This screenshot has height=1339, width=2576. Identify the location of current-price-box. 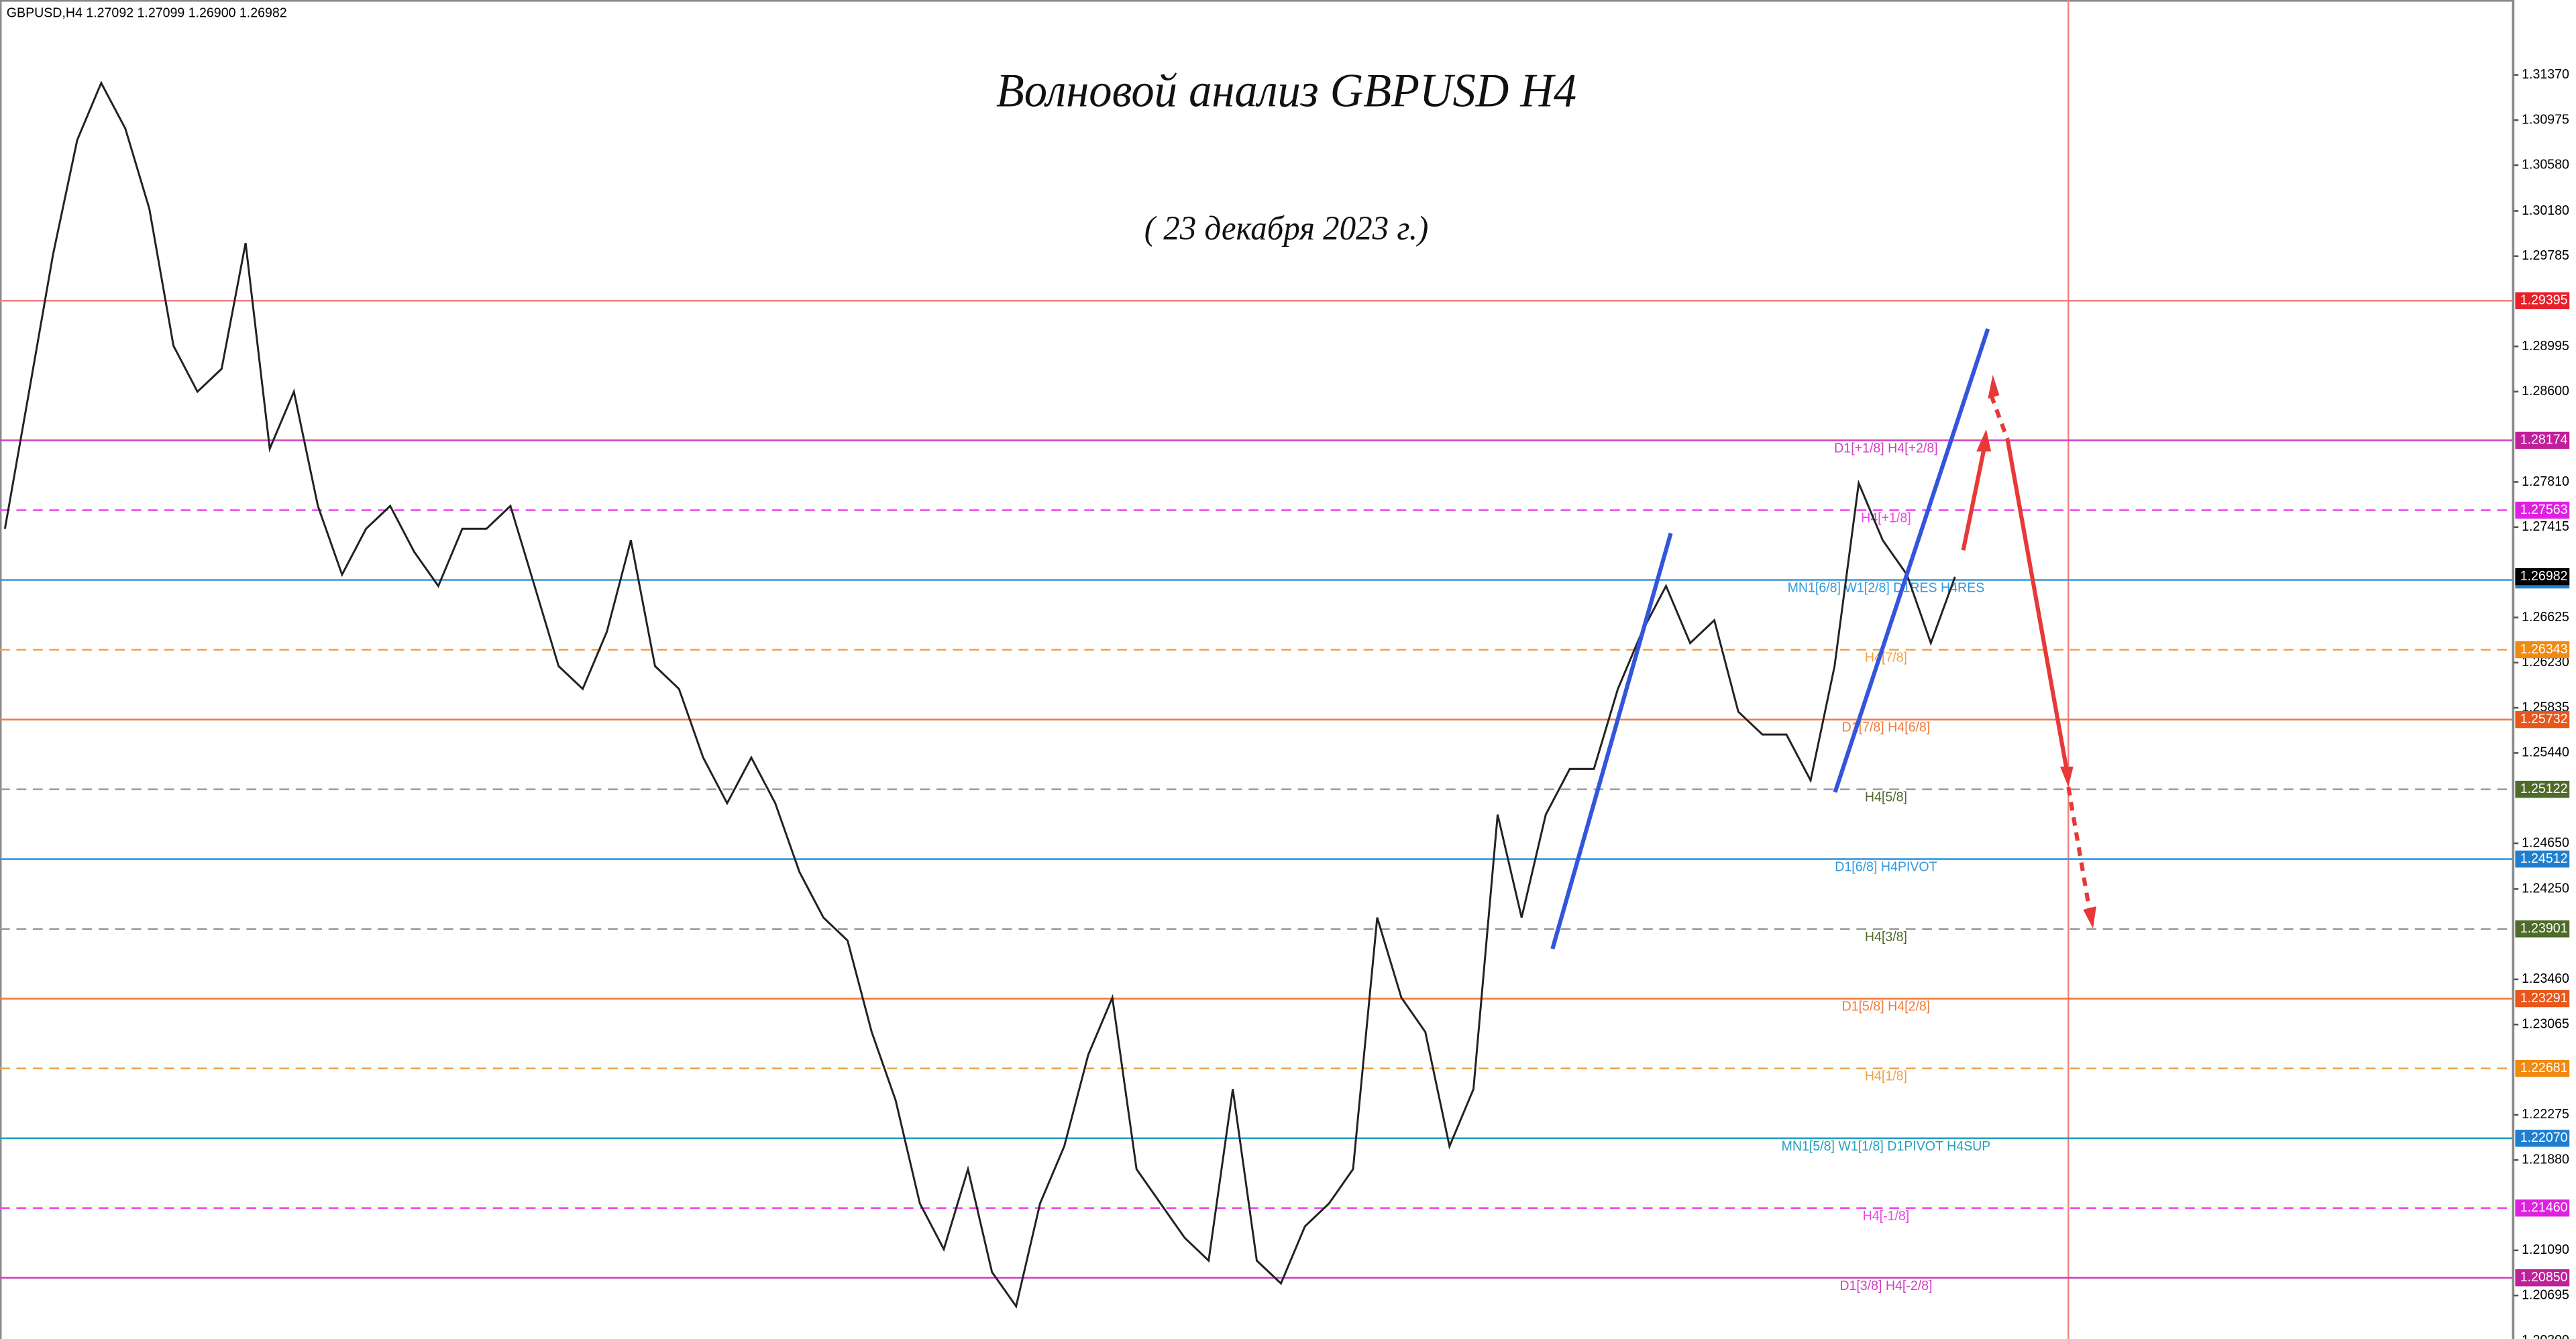
(2542, 577).